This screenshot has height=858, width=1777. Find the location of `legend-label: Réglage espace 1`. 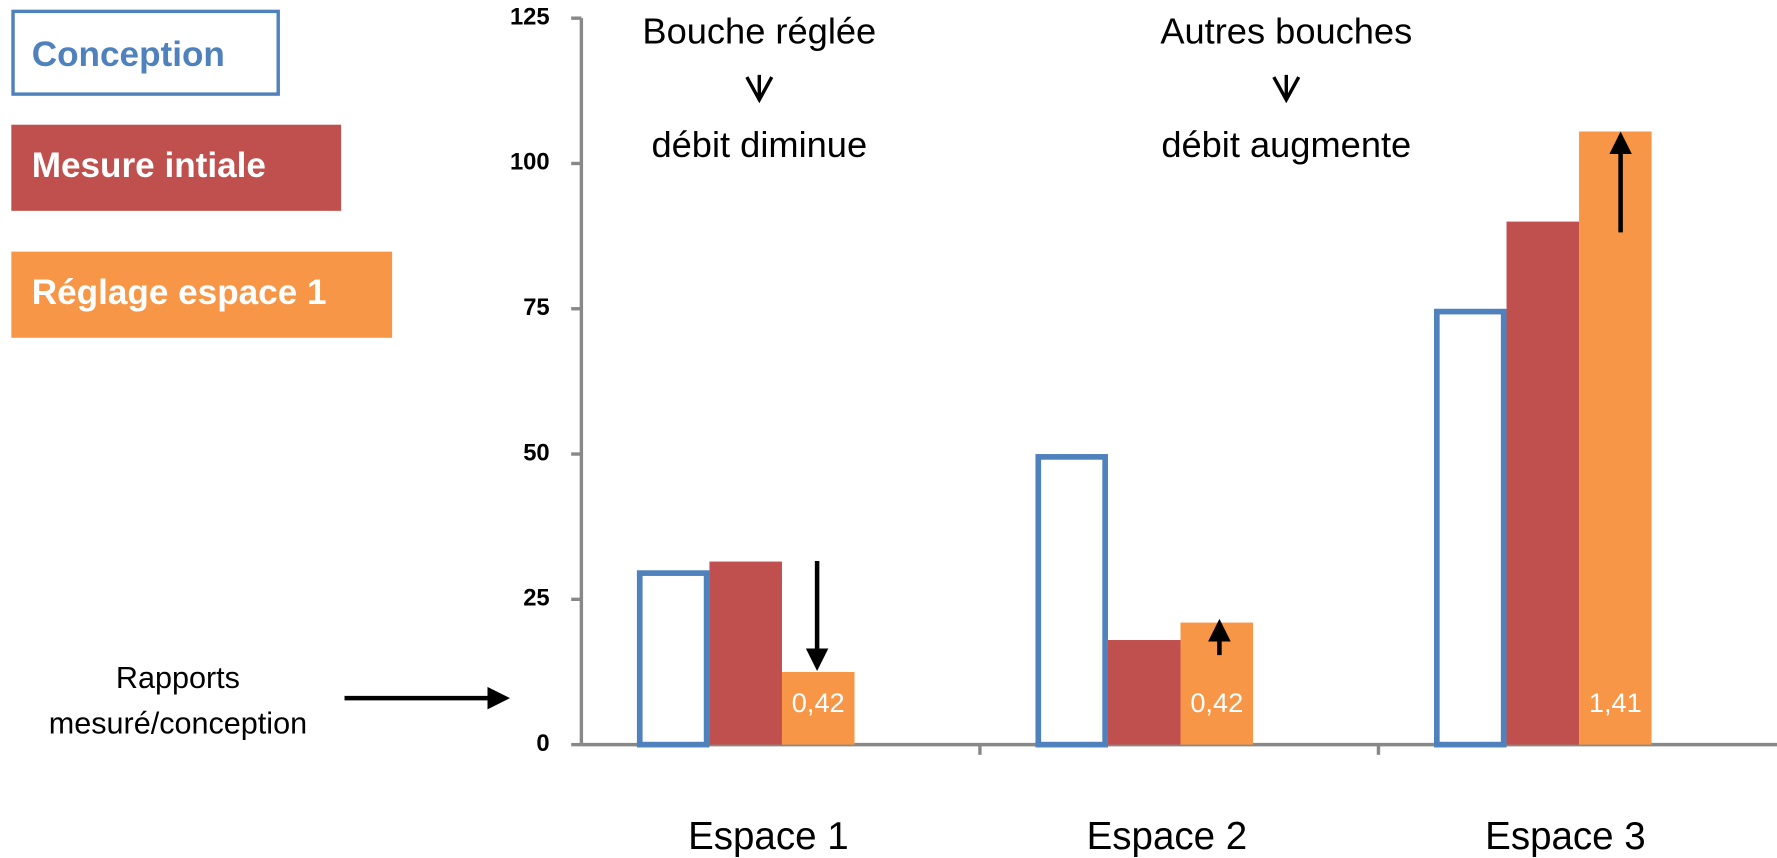

legend-label: Réglage espace 1 is located at coordinates (179, 292).